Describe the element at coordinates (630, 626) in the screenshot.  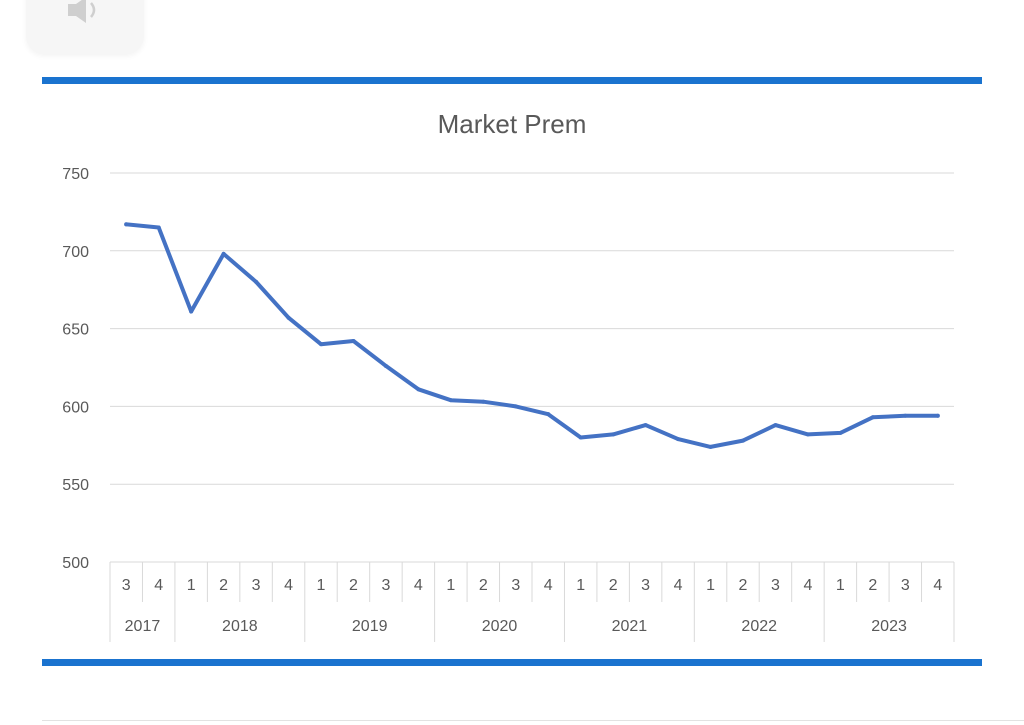
I see `x-tick-year: 2021` at that location.